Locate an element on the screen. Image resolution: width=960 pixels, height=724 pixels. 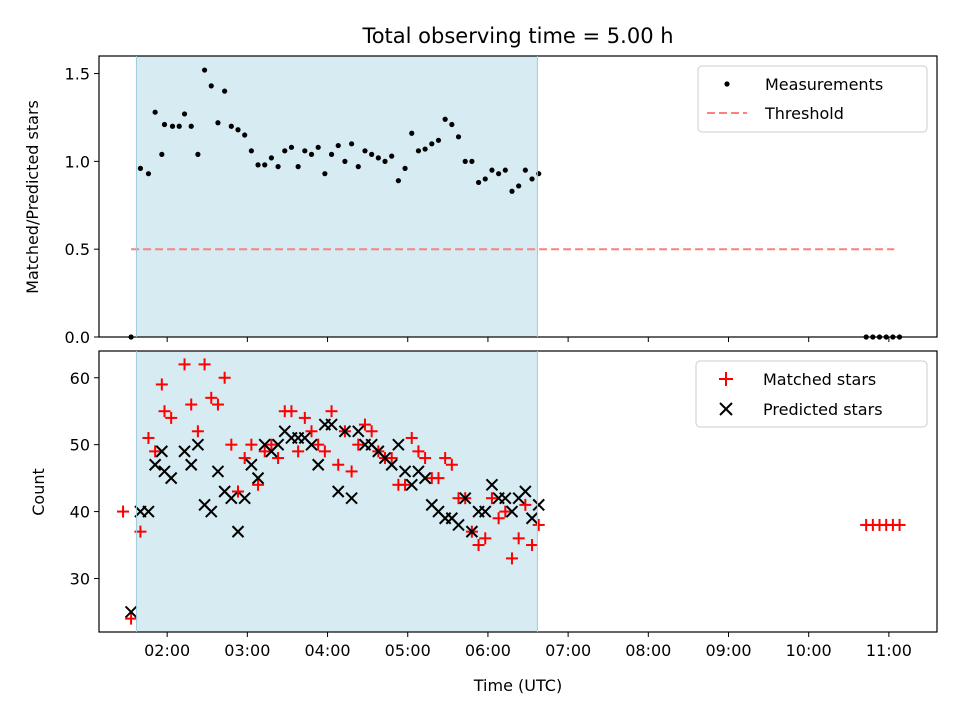
x-tick-label: 07:00 is located at coordinates (568, 650).